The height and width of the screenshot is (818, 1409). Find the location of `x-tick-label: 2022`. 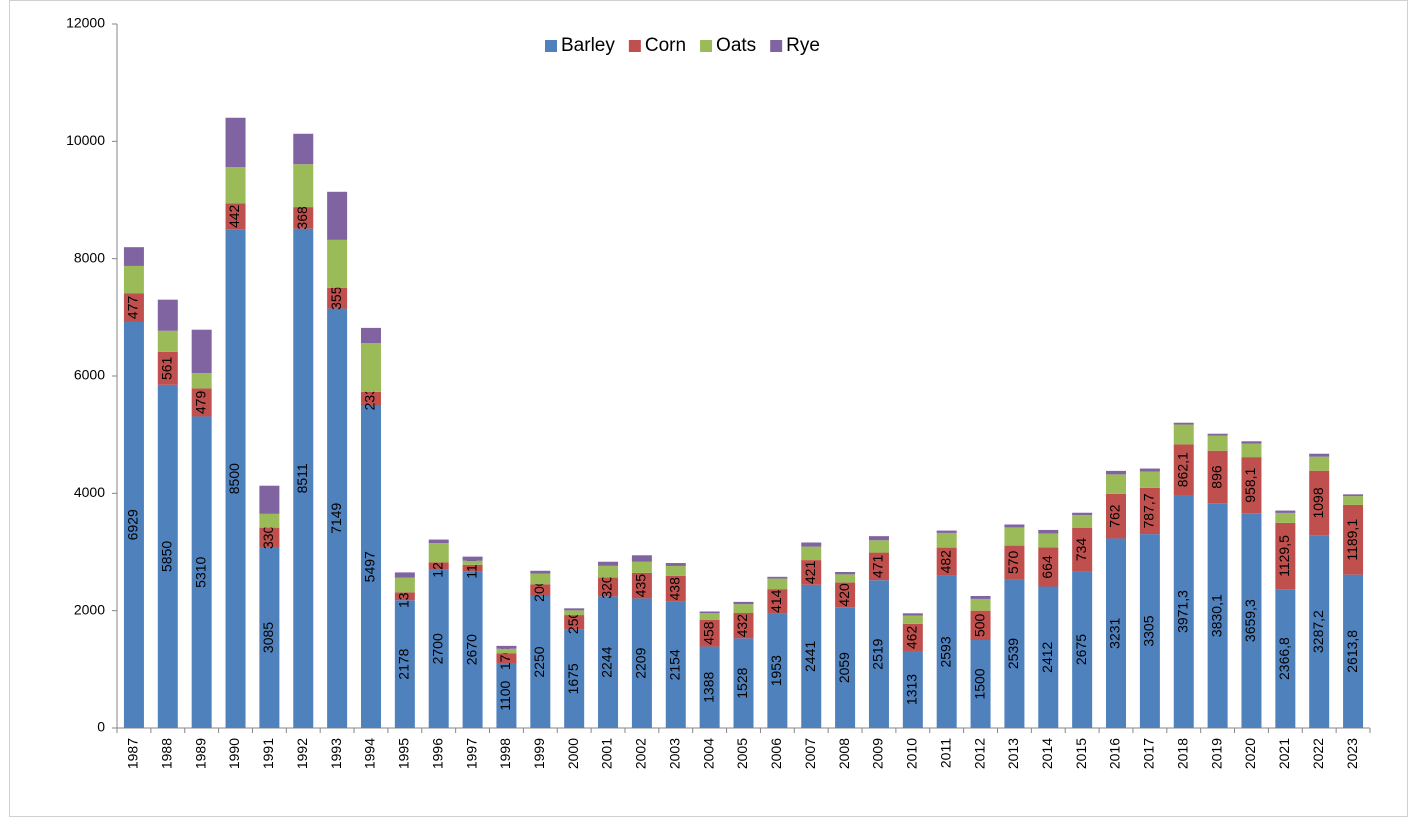

x-tick-label: 2022 is located at coordinates (1318, 753).